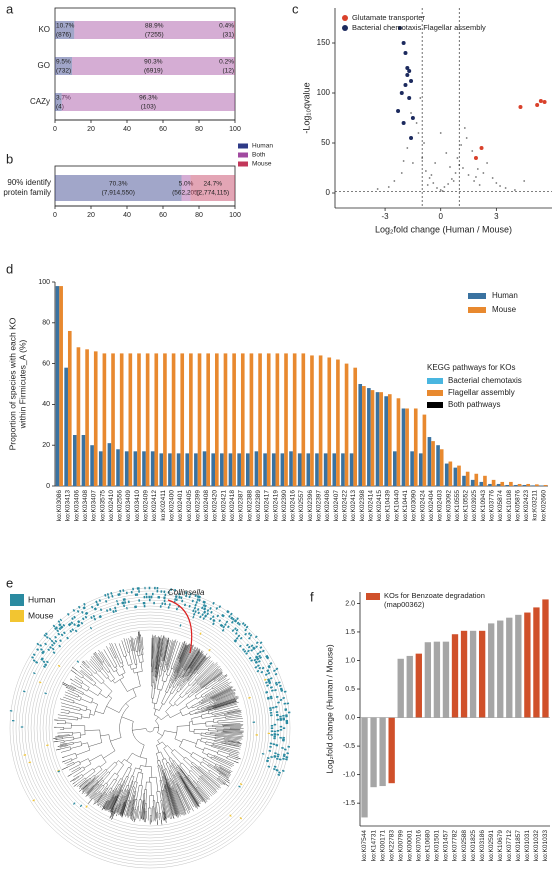 This screenshot has height=870, width=560. Describe the element at coordinates (500, 845) in the screenshot. I see `x-tick-label: ko:K10679` at that location.